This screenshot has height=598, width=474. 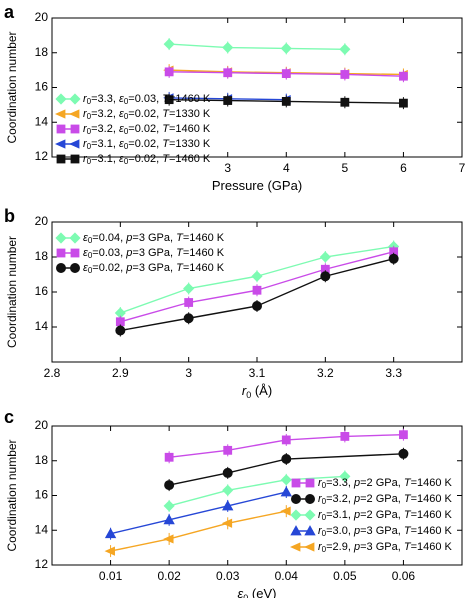 I want to click on x-tick-label: 2.9, so click(x=120, y=373).